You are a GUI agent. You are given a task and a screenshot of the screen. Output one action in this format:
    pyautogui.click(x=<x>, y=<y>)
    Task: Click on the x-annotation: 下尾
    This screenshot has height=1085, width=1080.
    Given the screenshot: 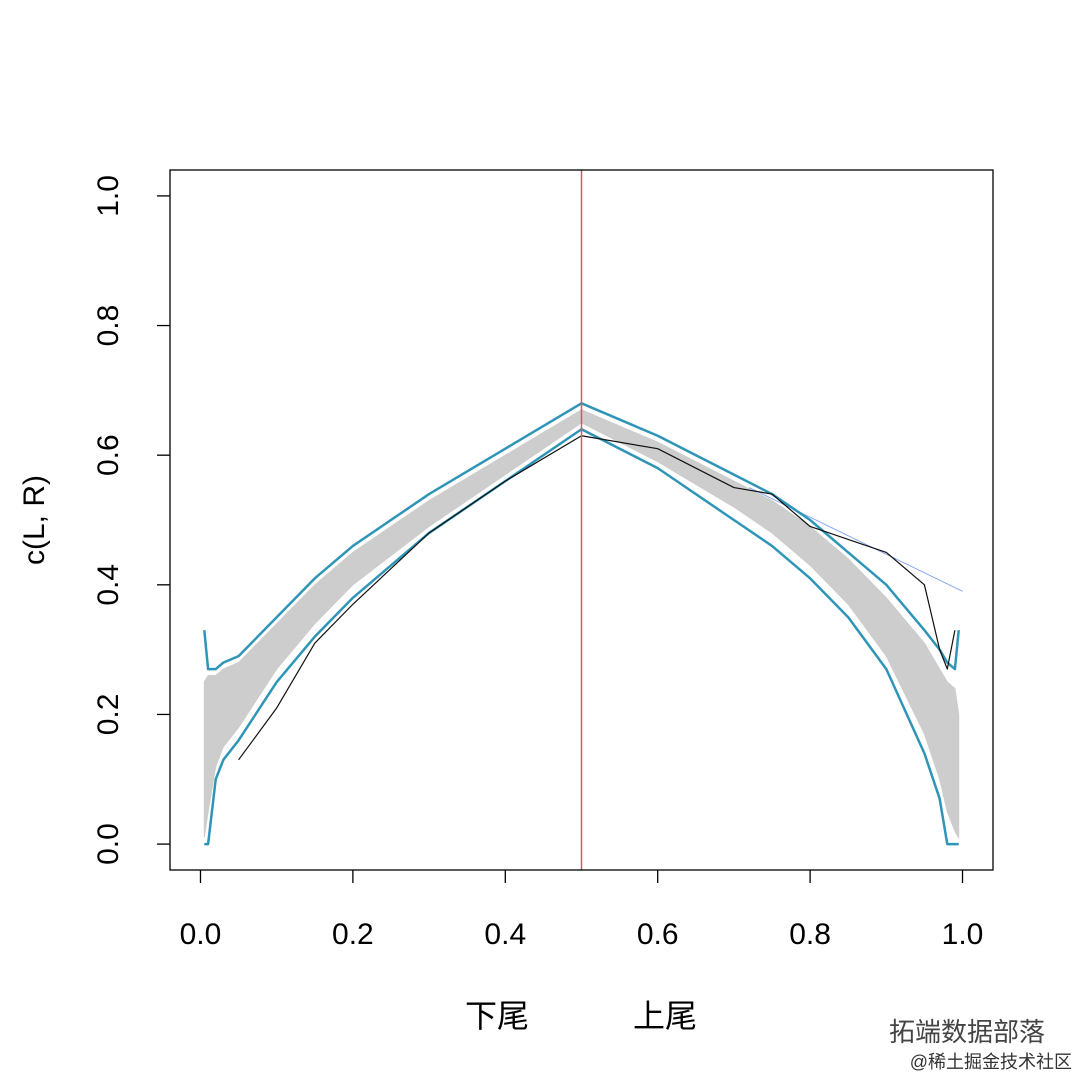 What is the action you would take?
    pyautogui.click(x=497, y=1016)
    